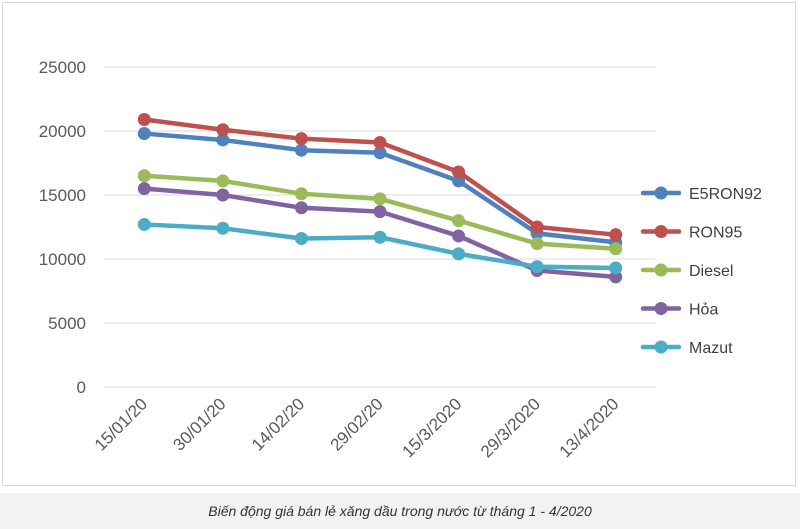 This screenshot has width=800, height=529. What do you see at coordinates (711, 271) in the screenshot?
I see `legend-label: Diesel` at bounding box center [711, 271].